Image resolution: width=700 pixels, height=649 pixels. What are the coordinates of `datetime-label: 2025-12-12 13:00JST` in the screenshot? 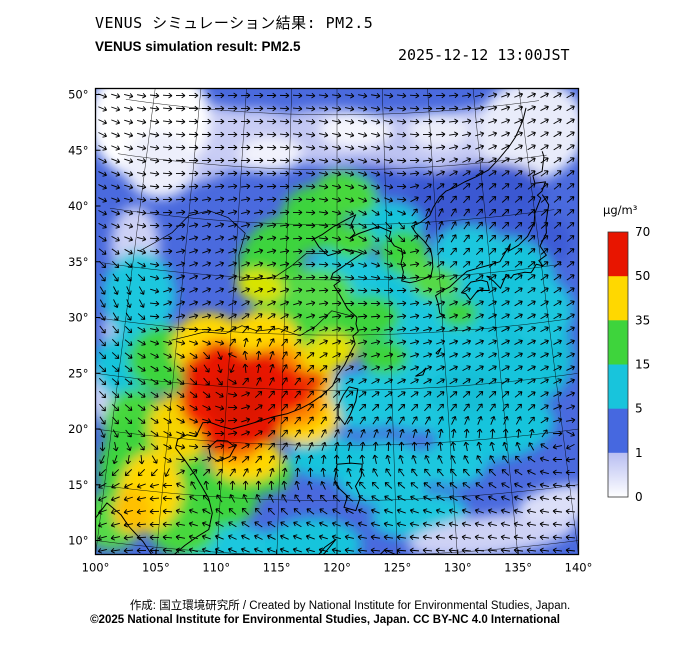 It's located at (484, 55).